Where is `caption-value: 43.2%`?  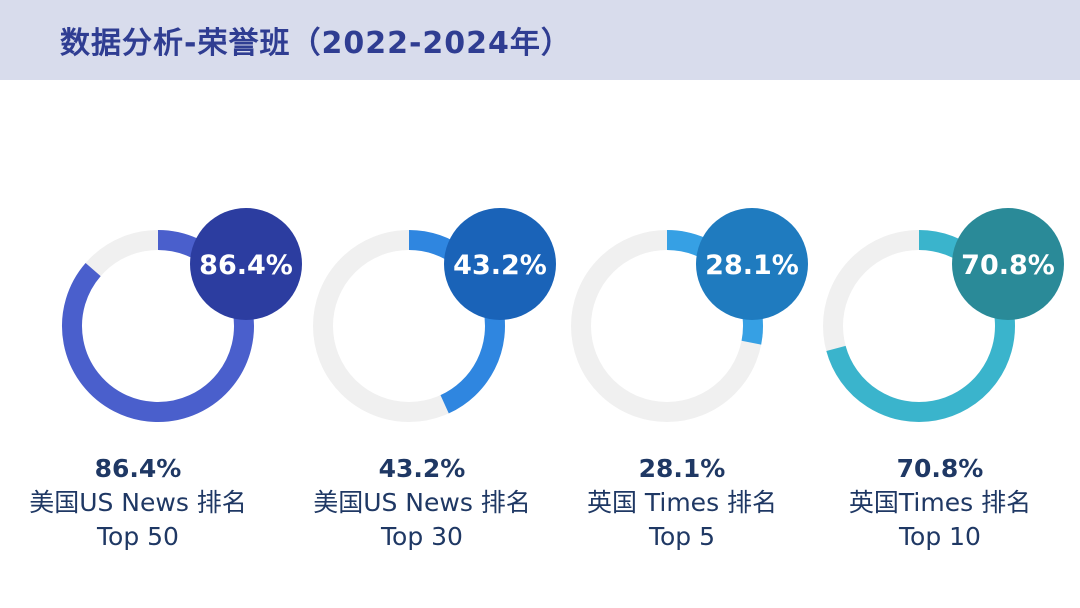 caption-value: 43.2% is located at coordinates (422, 468).